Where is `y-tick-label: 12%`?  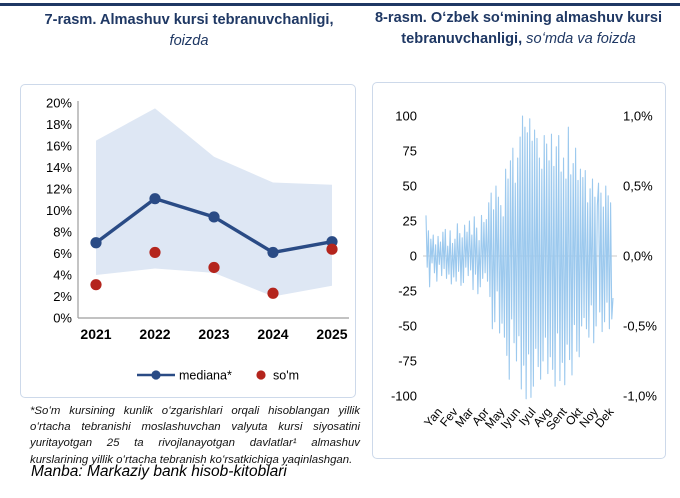 y-tick-label: 12% is located at coordinates (59, 189).